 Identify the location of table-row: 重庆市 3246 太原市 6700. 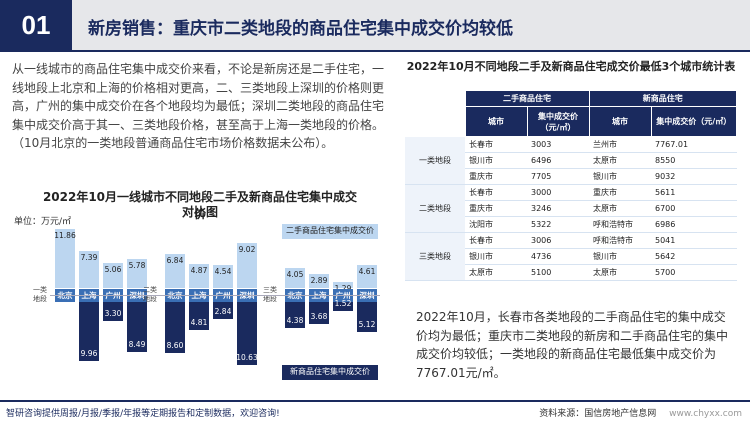
(571, 208).